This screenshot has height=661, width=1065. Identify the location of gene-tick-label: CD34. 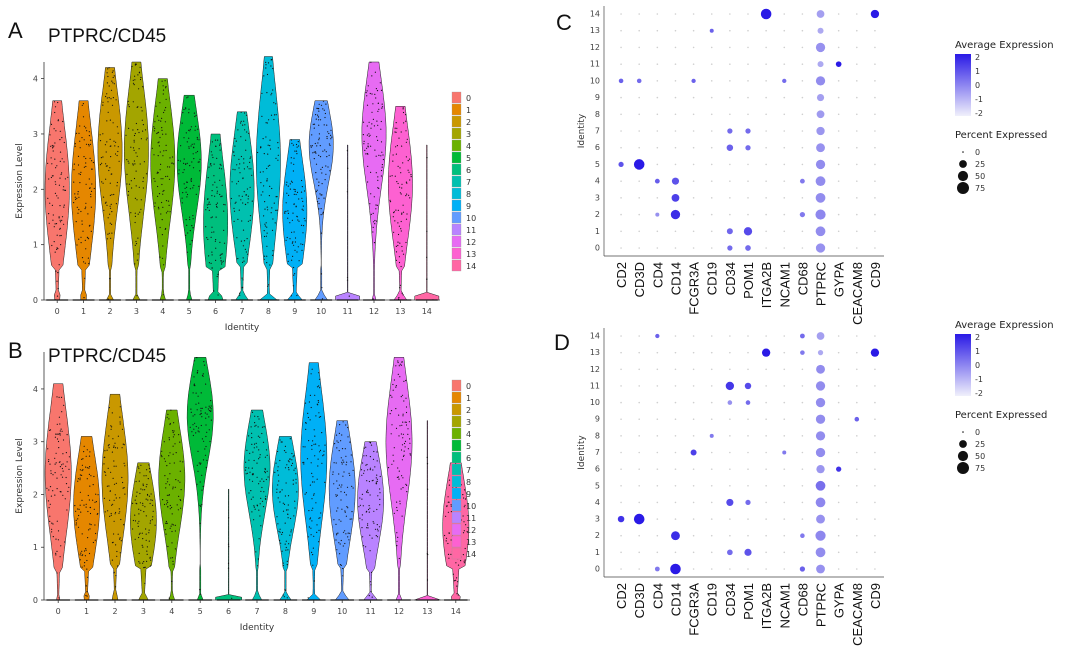
(730, 278).